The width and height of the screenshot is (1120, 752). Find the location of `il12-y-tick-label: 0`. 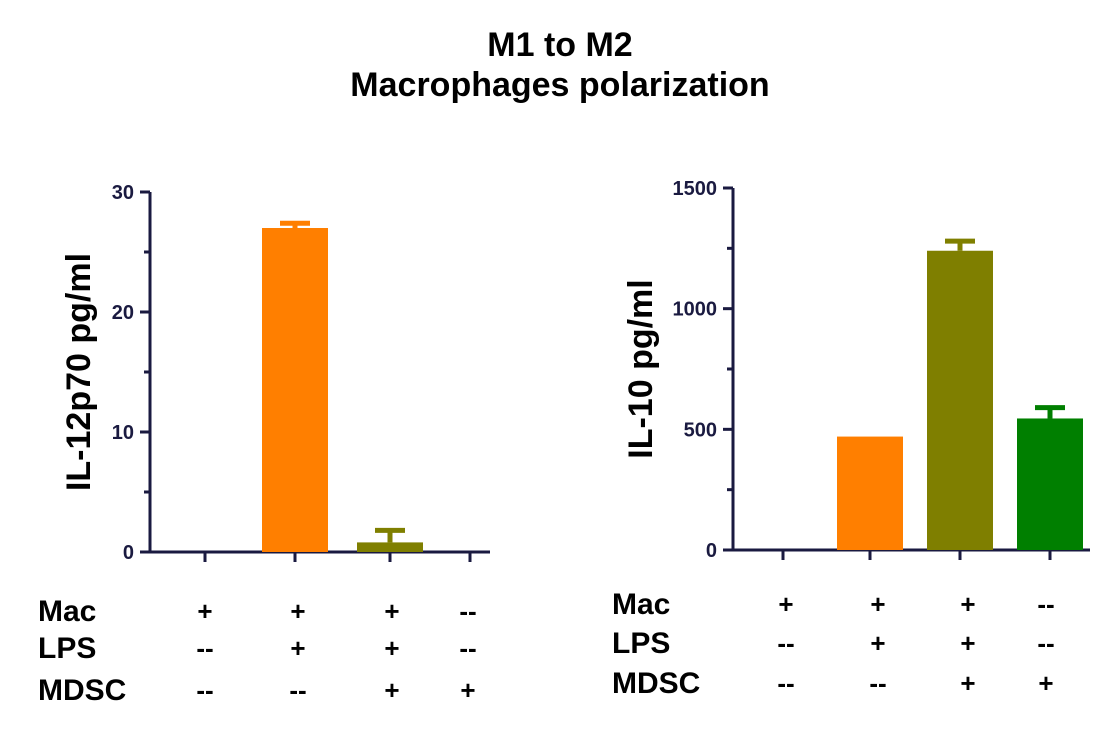

il12-y-tick-label: 0 is located at coordinates (128, 553).